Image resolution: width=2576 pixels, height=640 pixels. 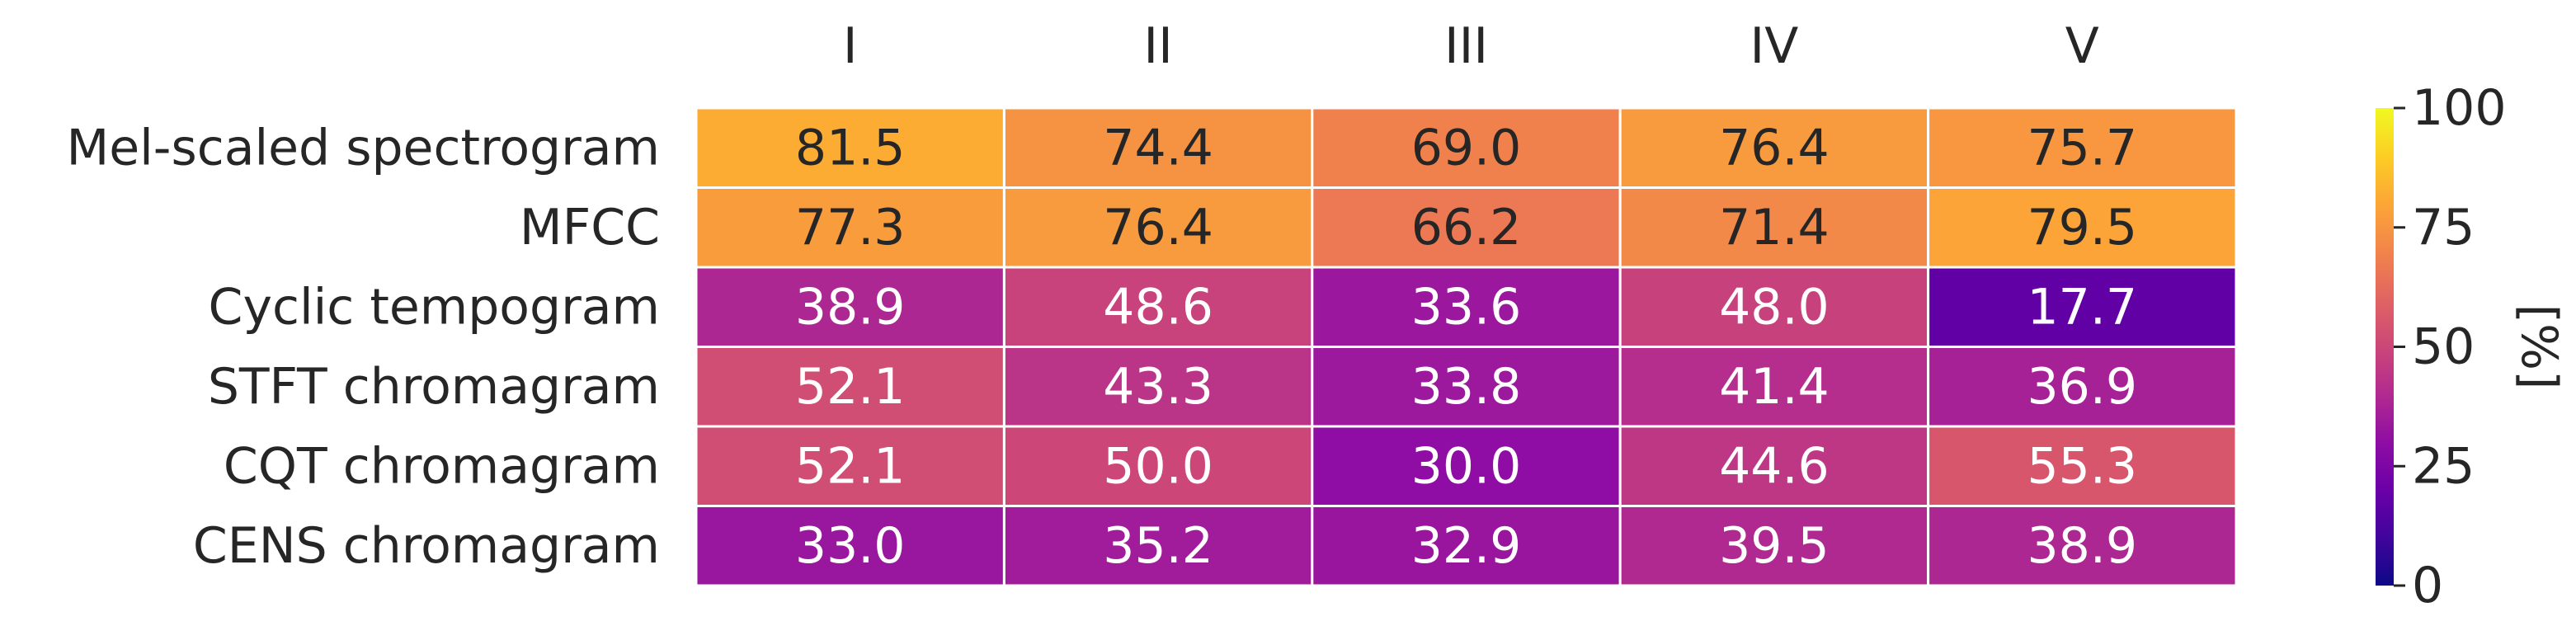 What do you see at coordinates (2459, 108) in the screenshot?
I see `colorbar-tick-label: 100` at bounding box center [2459, 108].